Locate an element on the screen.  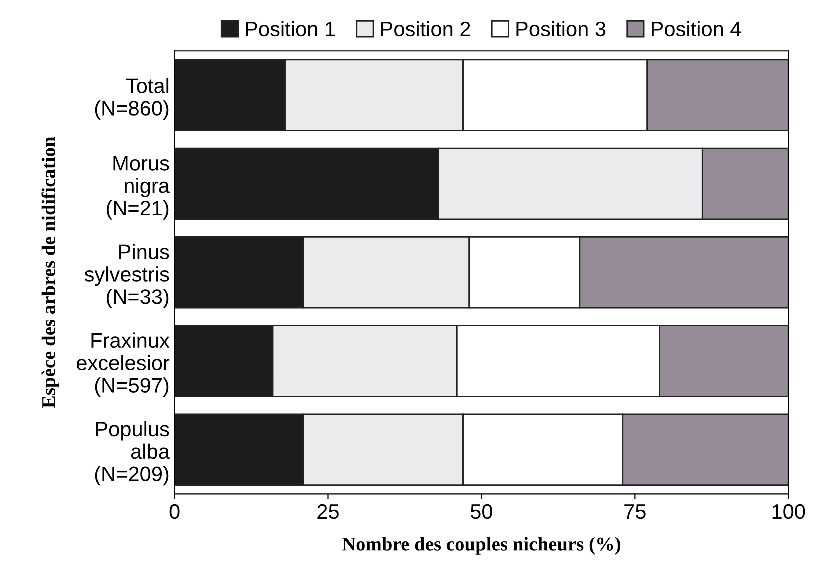
legend-label: Position 1 is located at coordinates (291, 29).